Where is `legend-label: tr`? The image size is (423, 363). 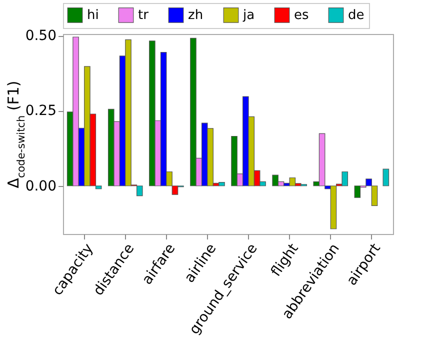 legend-label: tr is located at coordinates (144, 16).